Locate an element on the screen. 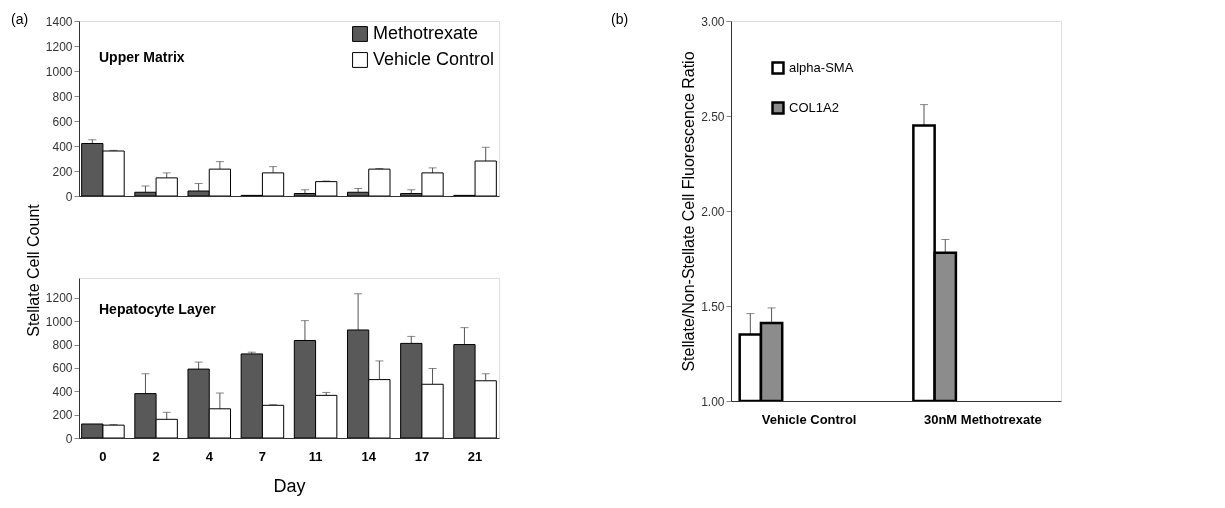  legend-label: Vehicle Control is located at coordinates (434, 59).